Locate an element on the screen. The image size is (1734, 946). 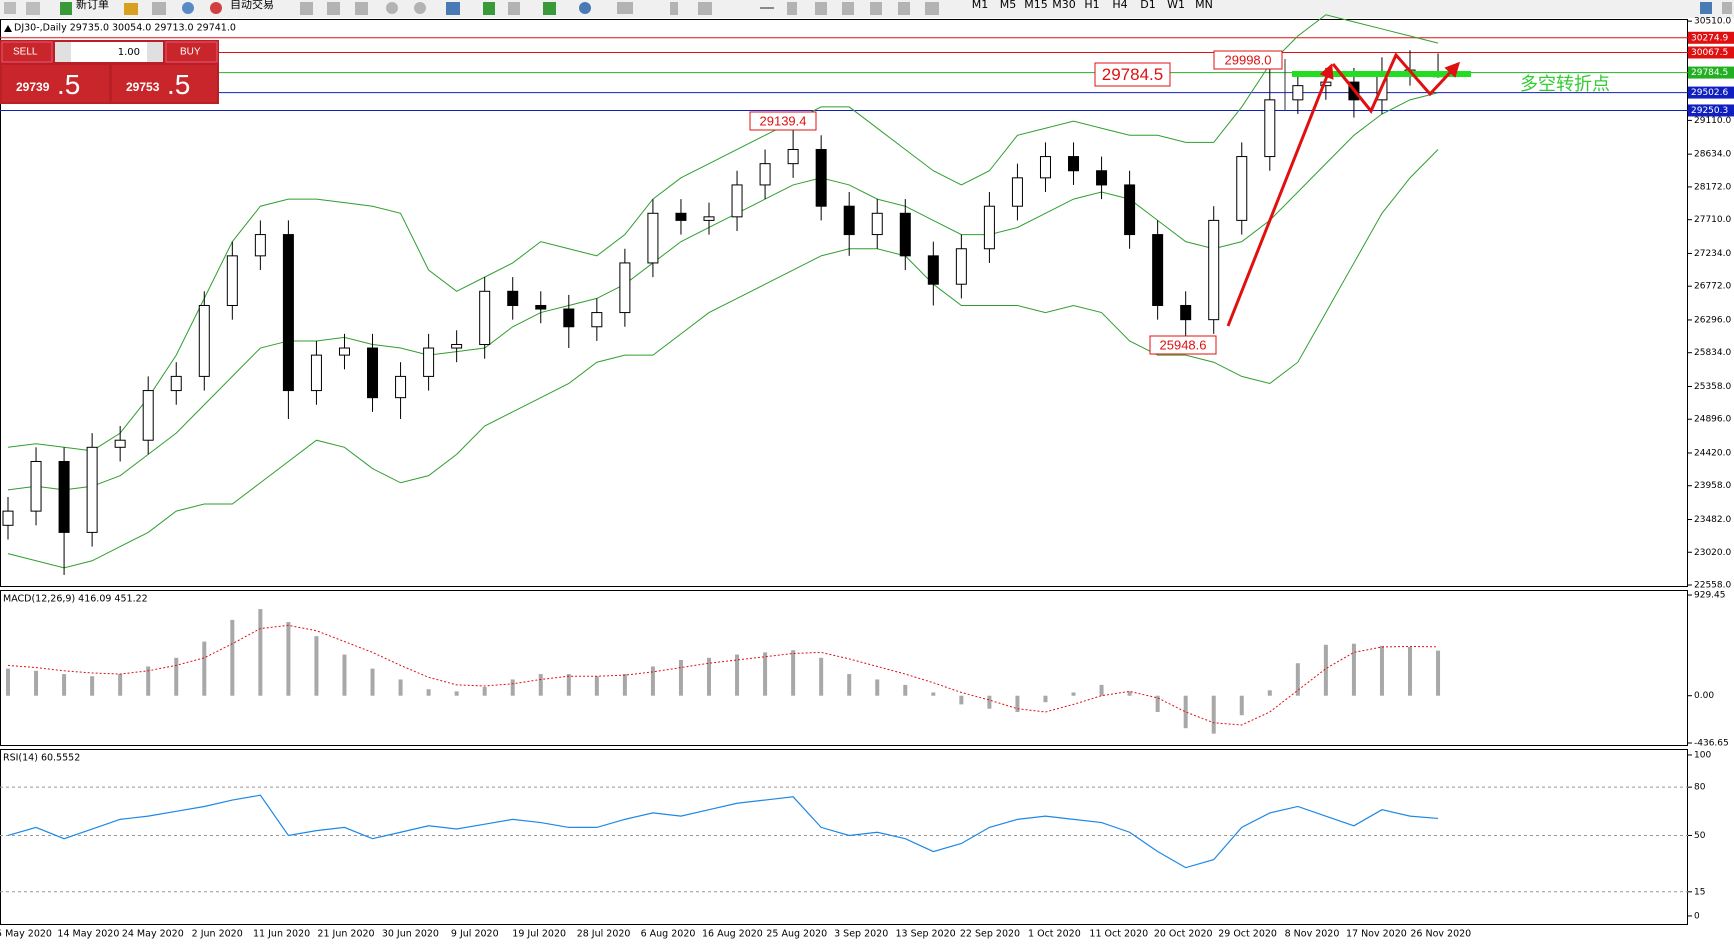
buy-price-frac: .5 is located at coordinates (178, 84).